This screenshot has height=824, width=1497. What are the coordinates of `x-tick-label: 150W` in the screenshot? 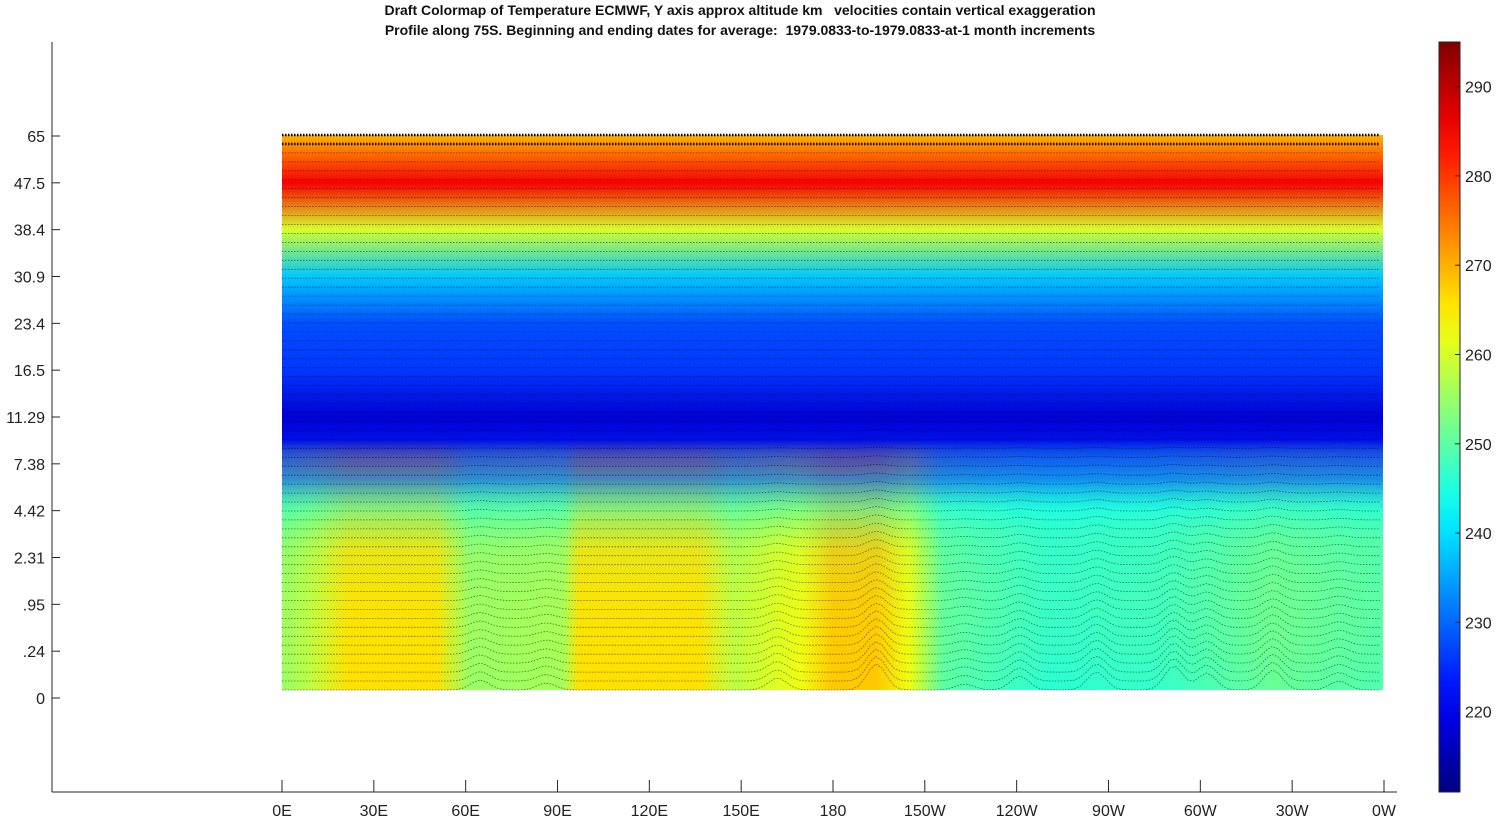 It's located at (925, 811).